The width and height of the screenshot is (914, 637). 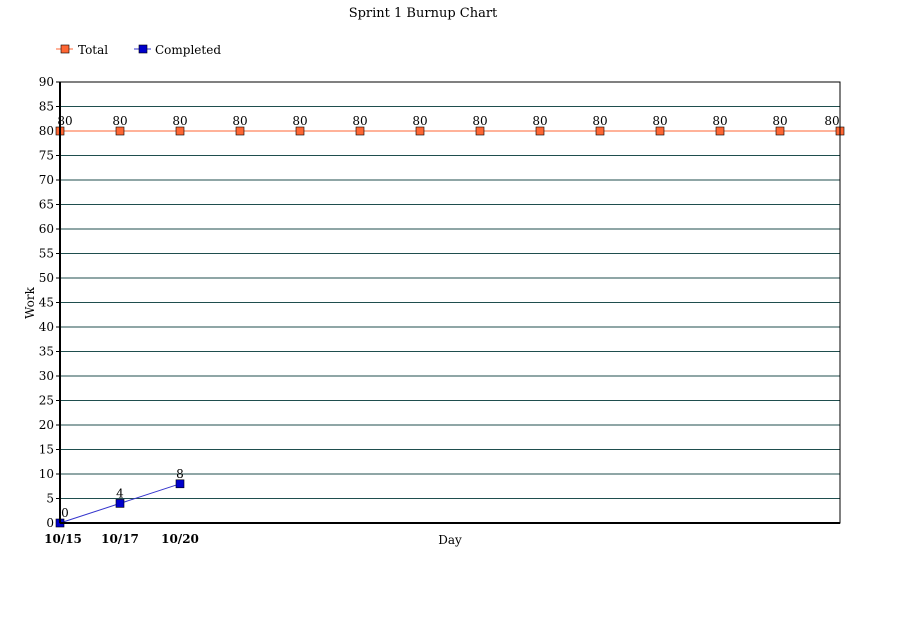 What do you see at coordinates (46, 229) in the screenshot?
I see `y-tick-label-60: 60` at bounding box center [46, 229].